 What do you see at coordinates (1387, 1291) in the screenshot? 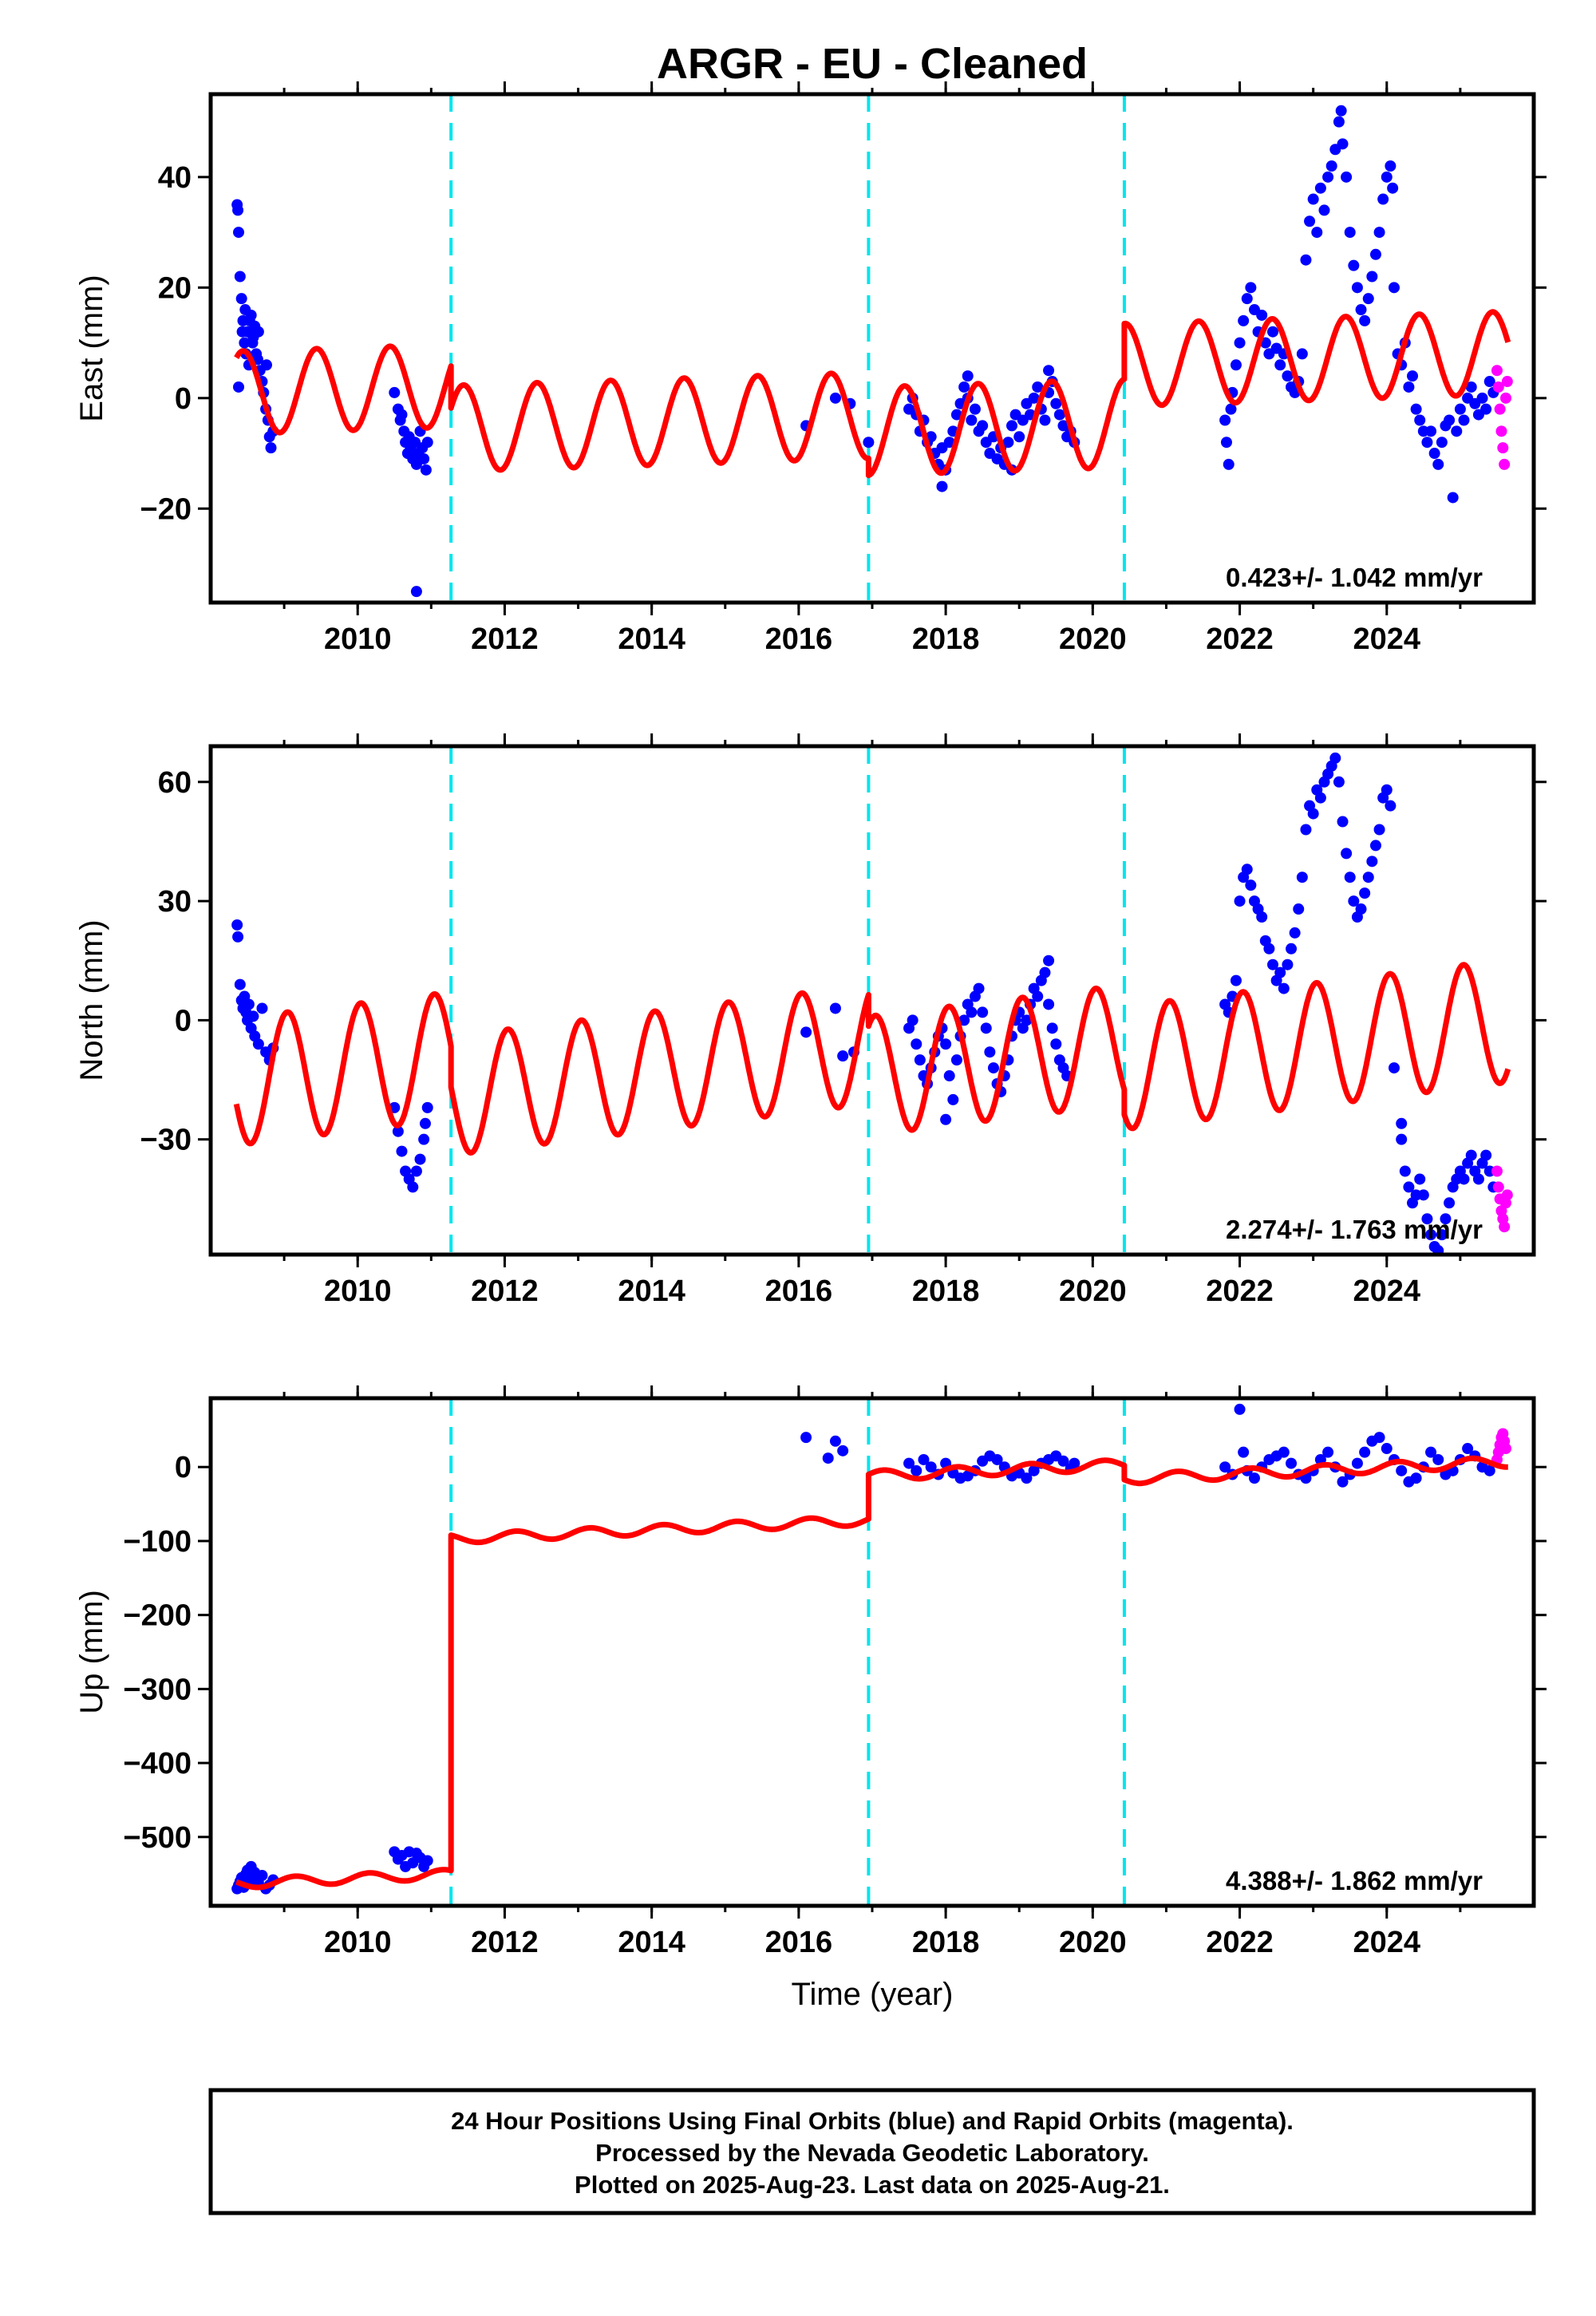
I see `x-tick-label: 2024` at bounding box center [1387, 1291].